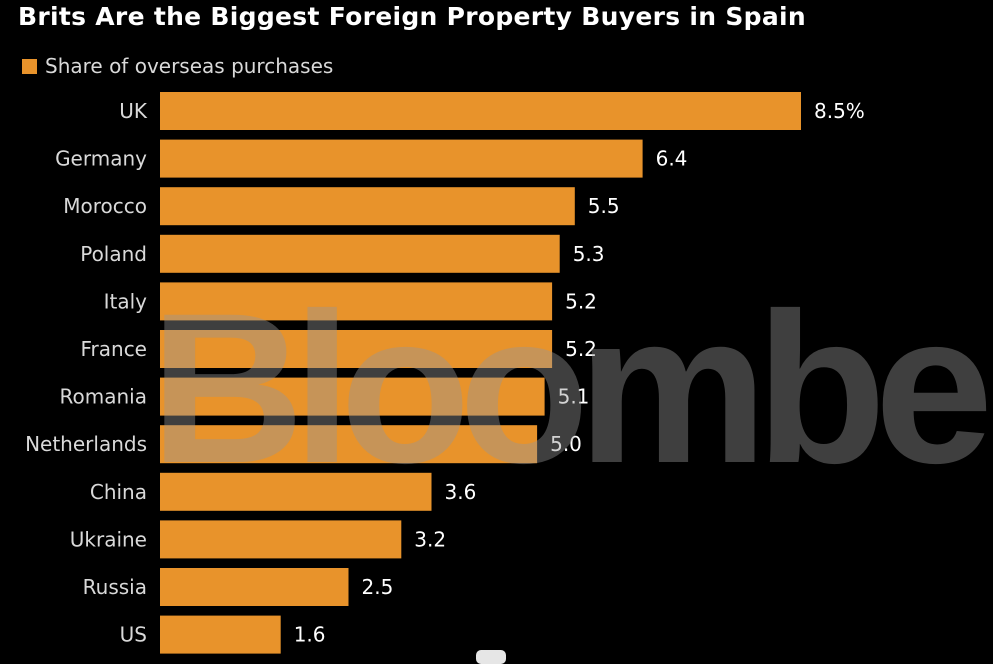  What do you see at coordinates (115, 587) in the screenshot?
I see `category-label: Russia` at bounding box center [115, 587].